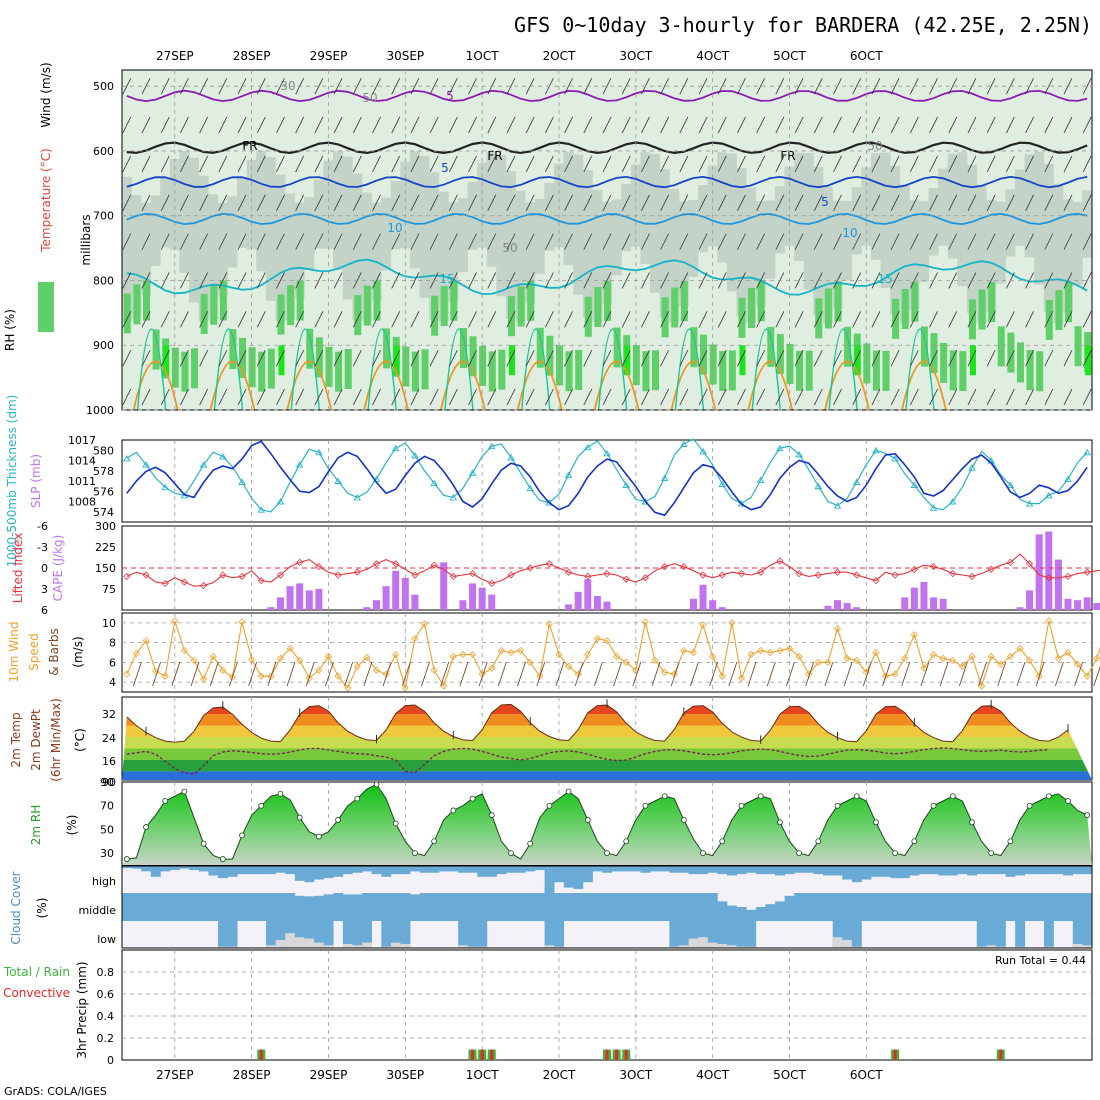 This screenshot has height=1100, width=1100. What do you see at coordinates (559, 1075) in the screenshot?
I see `date-label-bottom: 2OCT` at bounding box center [559, 1075].